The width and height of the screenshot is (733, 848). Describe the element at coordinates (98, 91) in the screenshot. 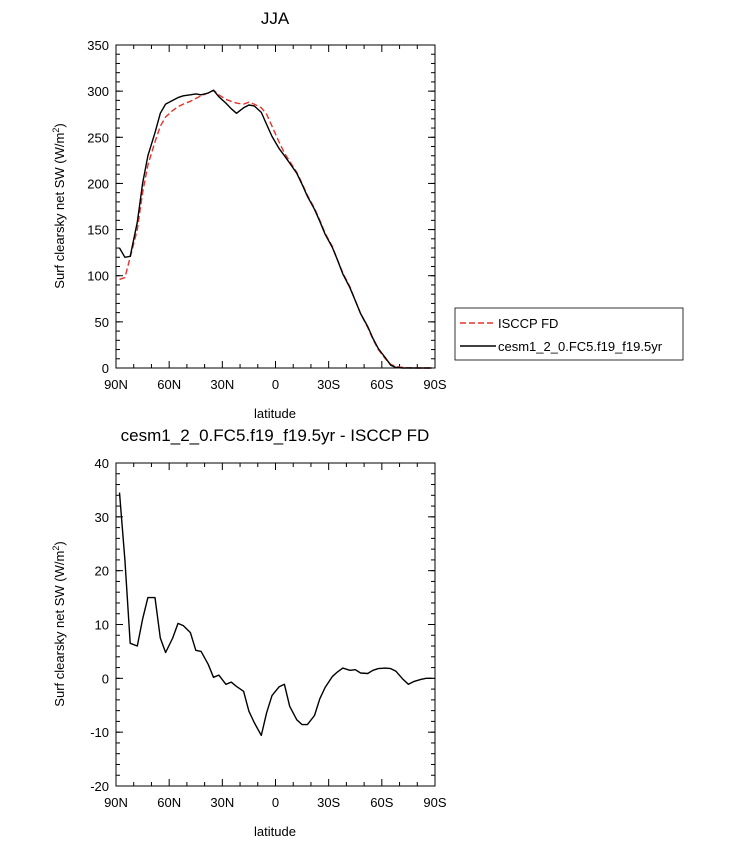

I see `top-ytick-label: 300` at that location.